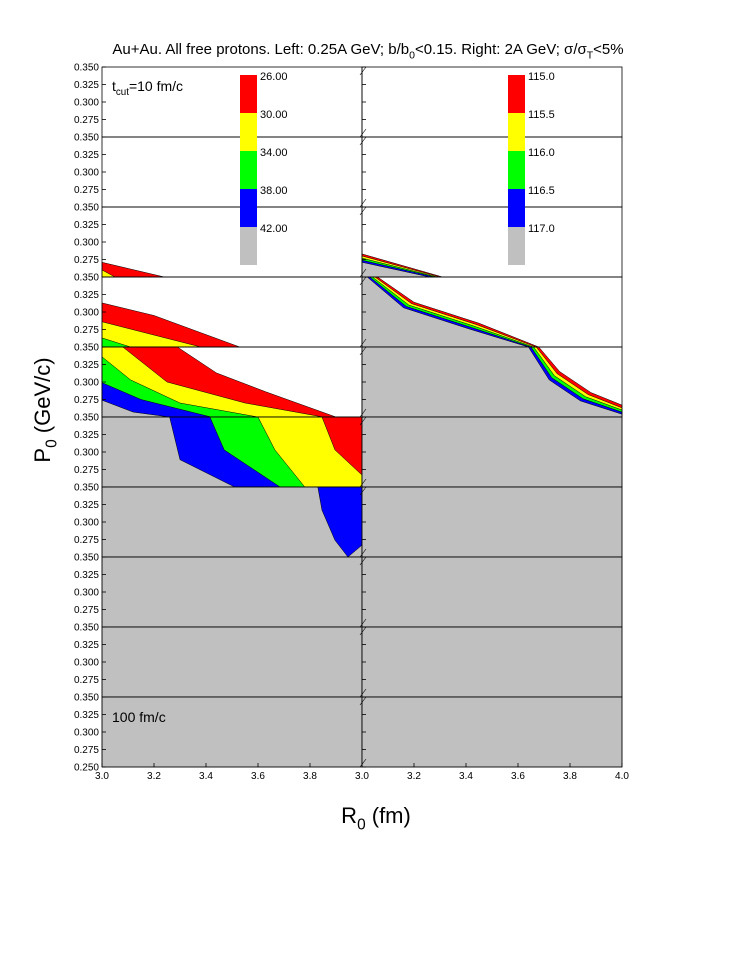  I want to click on text-part: (fm), so click(388, 815).